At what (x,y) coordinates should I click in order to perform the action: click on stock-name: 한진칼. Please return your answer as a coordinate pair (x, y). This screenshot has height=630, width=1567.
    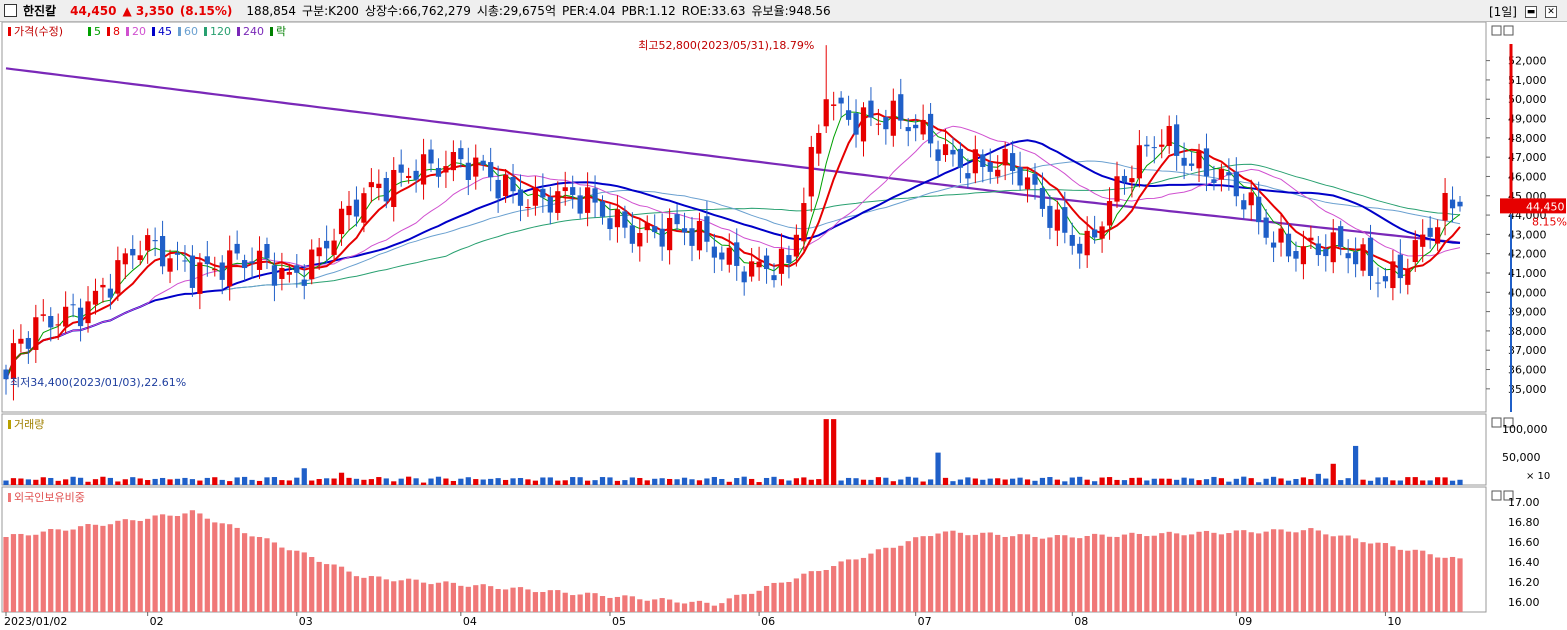
    Looking at the image, I should click on (40, 11).